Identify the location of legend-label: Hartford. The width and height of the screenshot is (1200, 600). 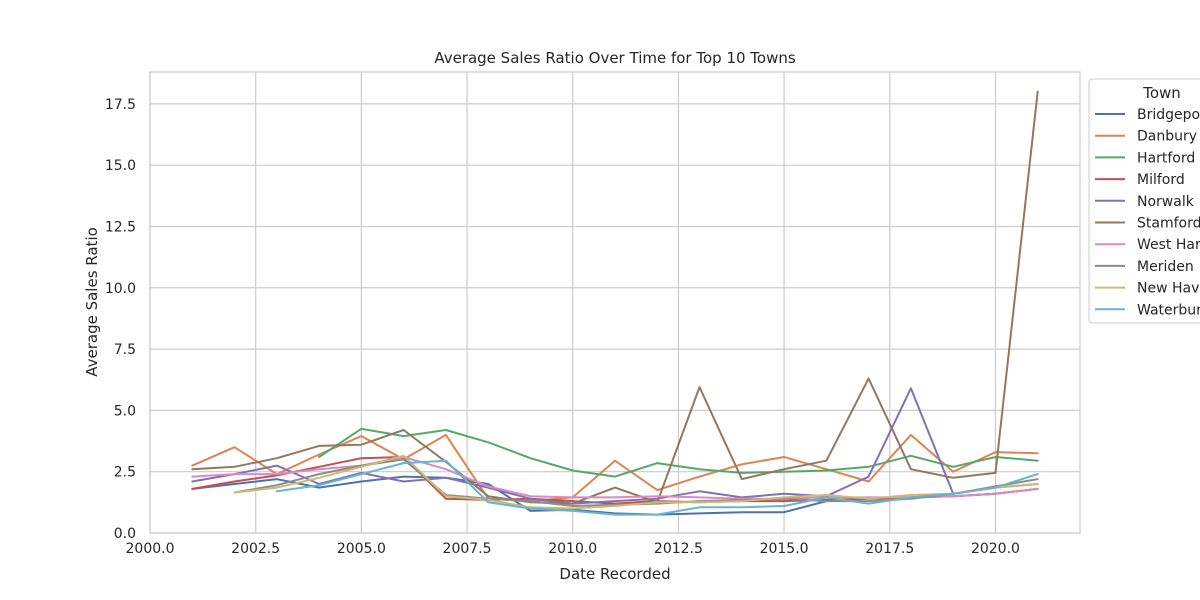
(1166, 158).